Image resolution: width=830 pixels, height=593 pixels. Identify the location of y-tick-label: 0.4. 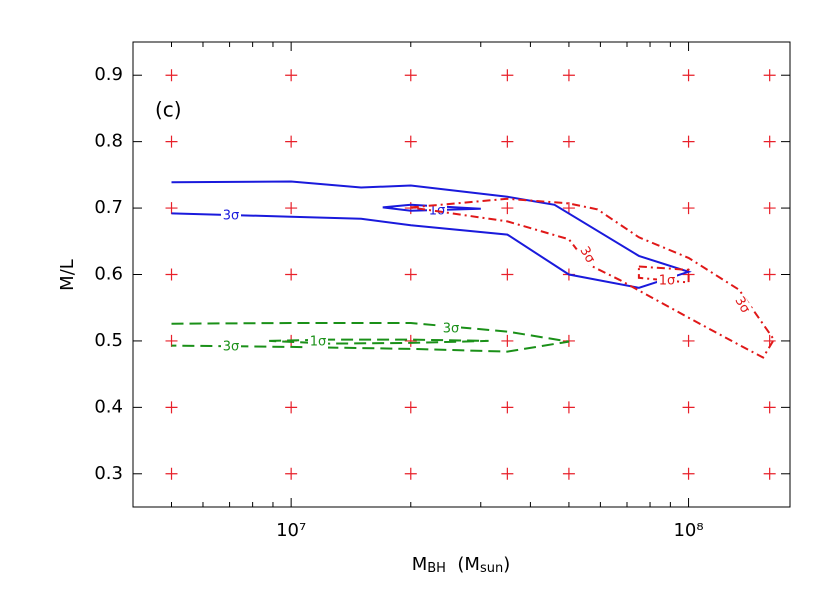
(108, 406).